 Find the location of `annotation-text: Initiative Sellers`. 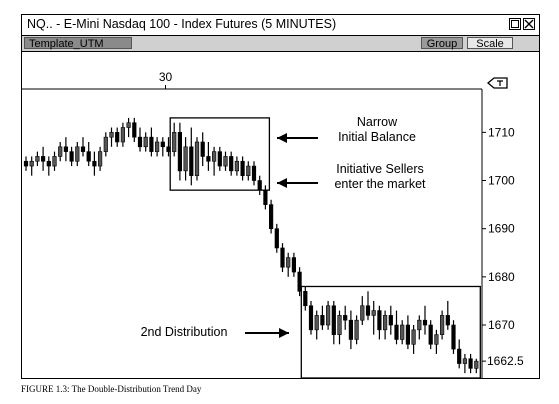

annotation-text: Initiative Sellers is located at coordinates (380, 169).